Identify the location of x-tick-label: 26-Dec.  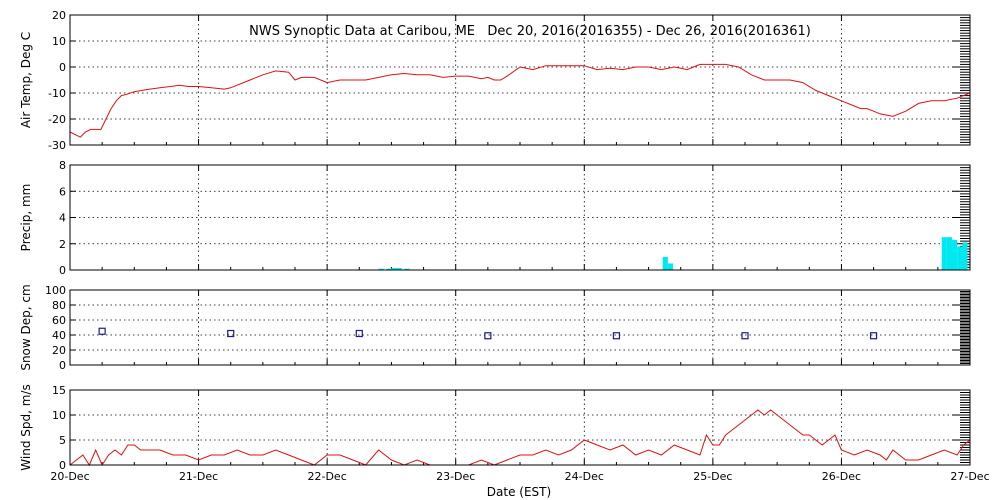
(841, 476).